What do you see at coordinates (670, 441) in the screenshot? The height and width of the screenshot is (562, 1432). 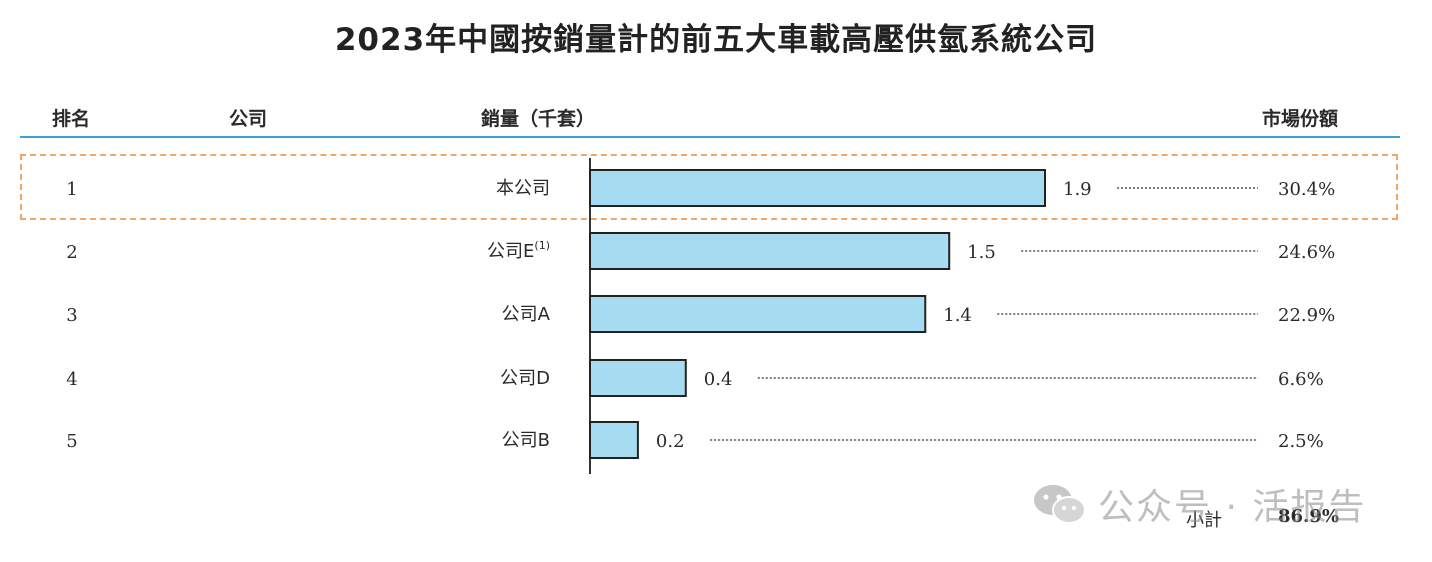 I see `value-label: 0.2` at bounding box center [670, 441].